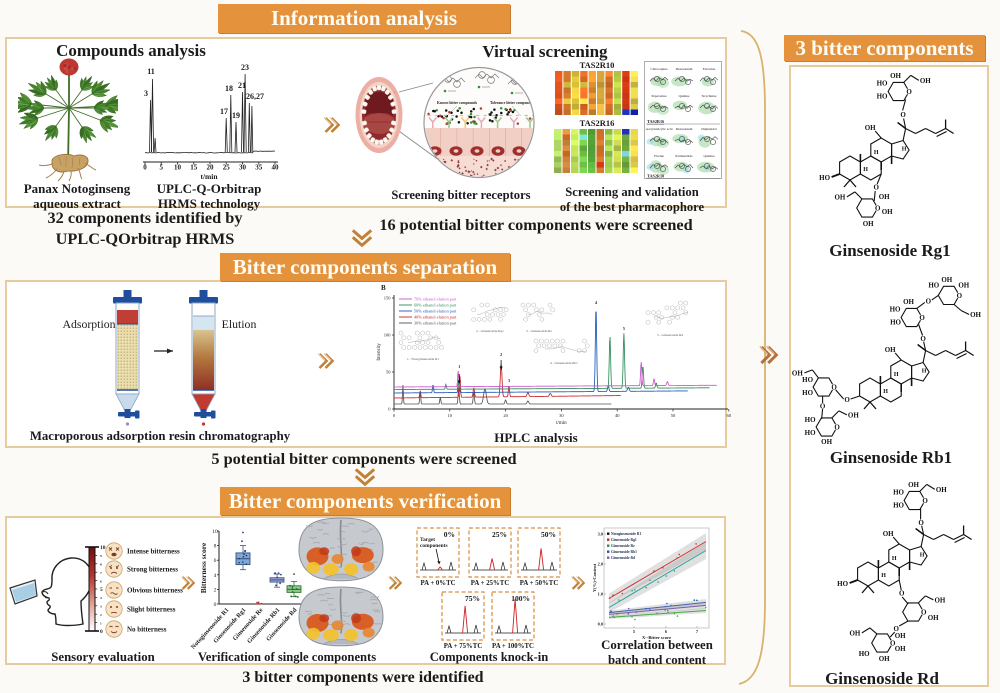 The height and width of the screenshot is (693, 1000). What do you see at coordinates (709, 69) in the screenshot?
I see `svg-text: Falcarine` at bounding box center [709, 69].